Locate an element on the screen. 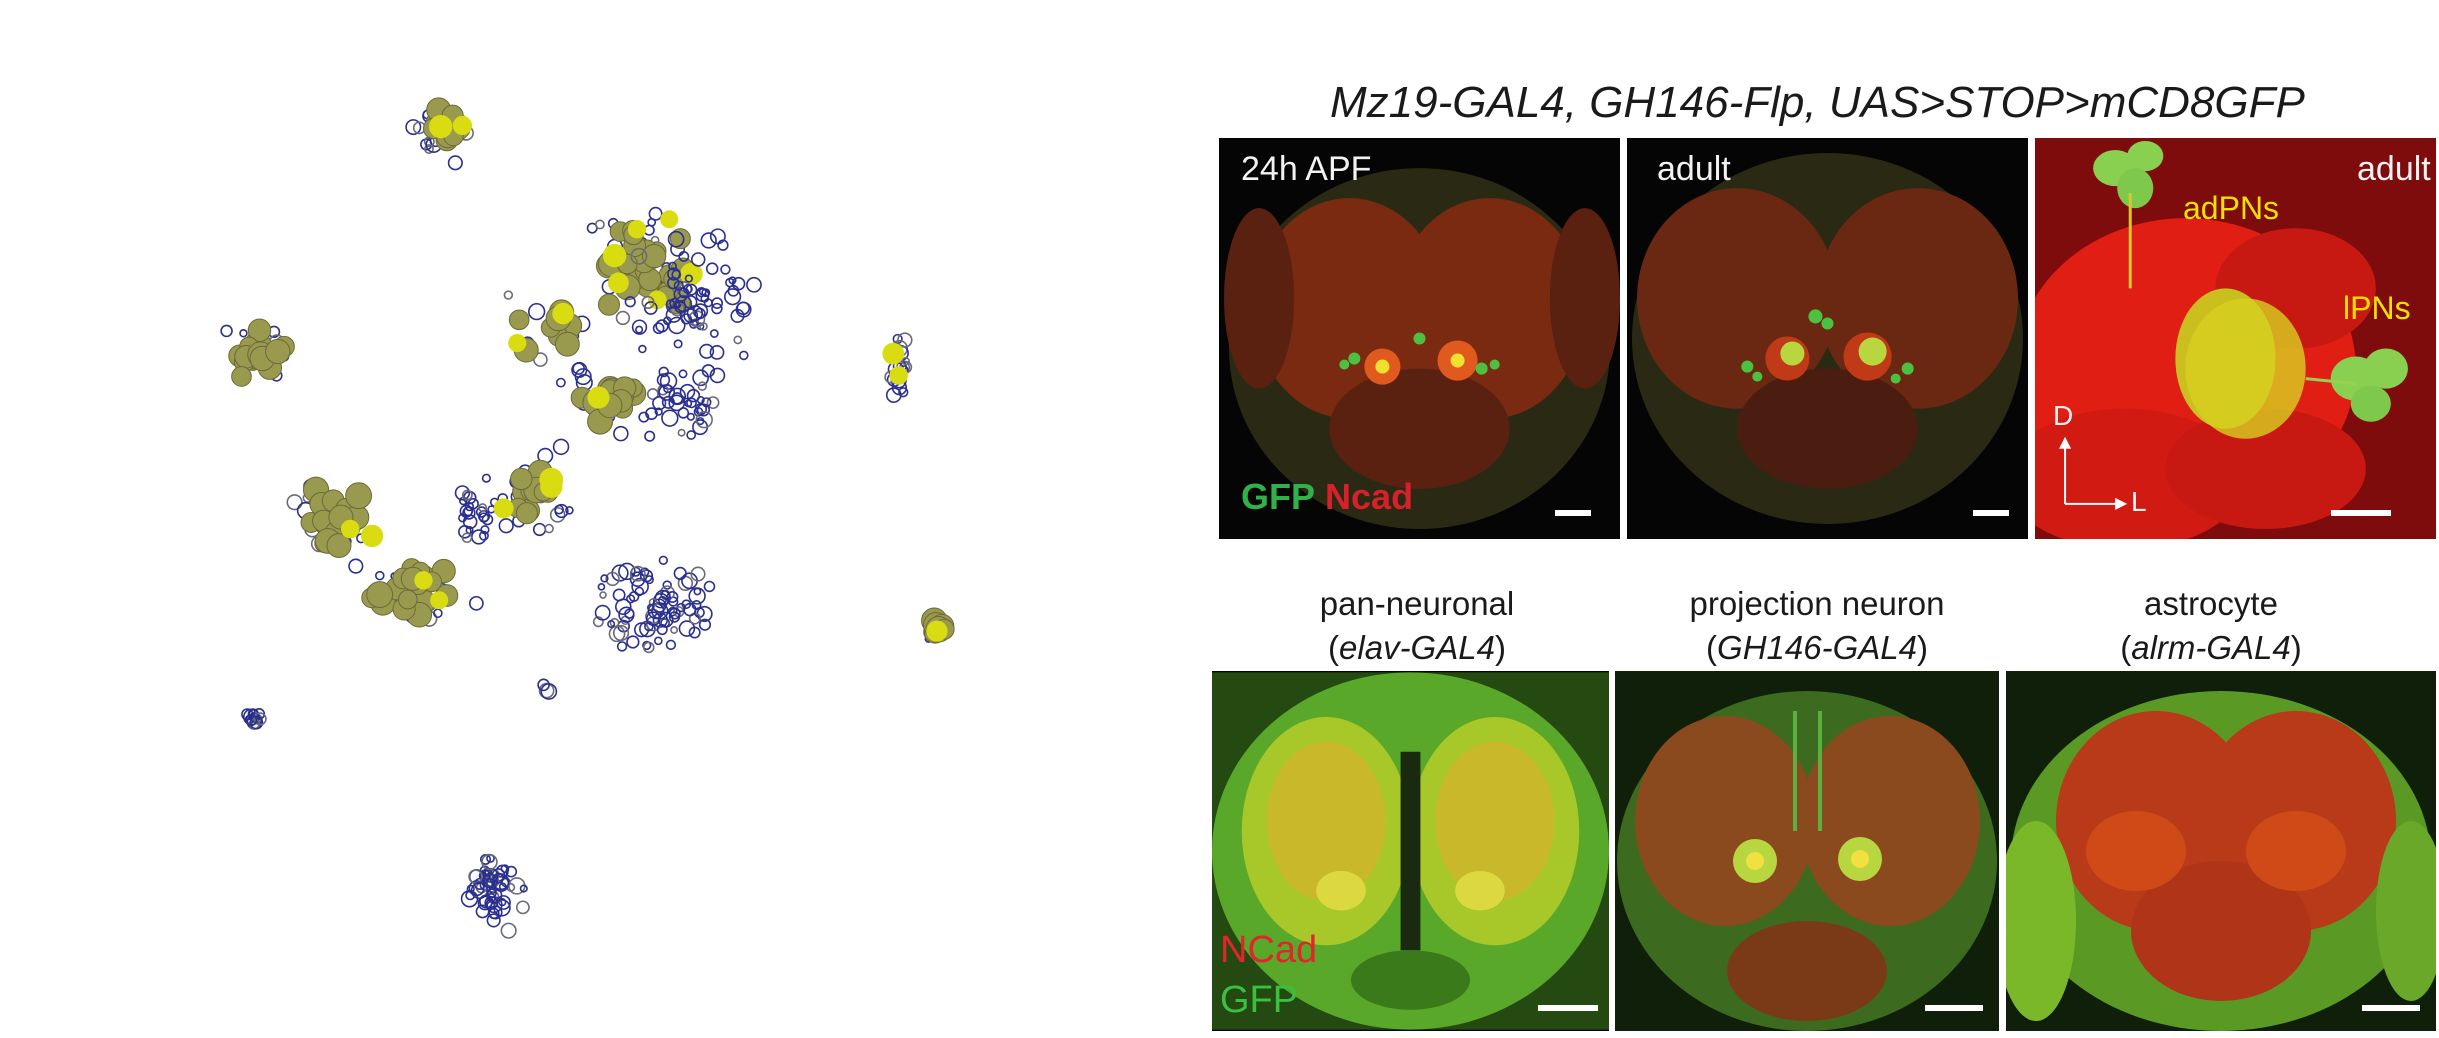 The height and width of the screenshot is (1038, 2439). label-adpns: adPNs is located at coordinates (2231, 208).